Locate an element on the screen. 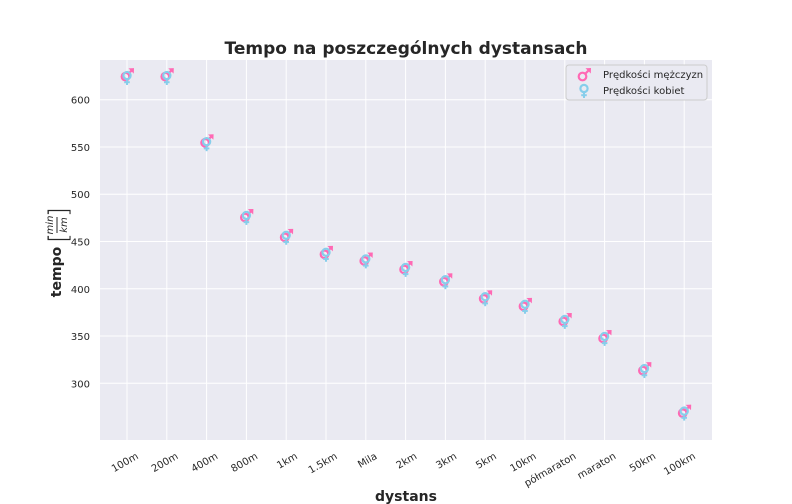 The image size is (792, 504). y-tick-label: 350 is located at coordinates (80, 337).